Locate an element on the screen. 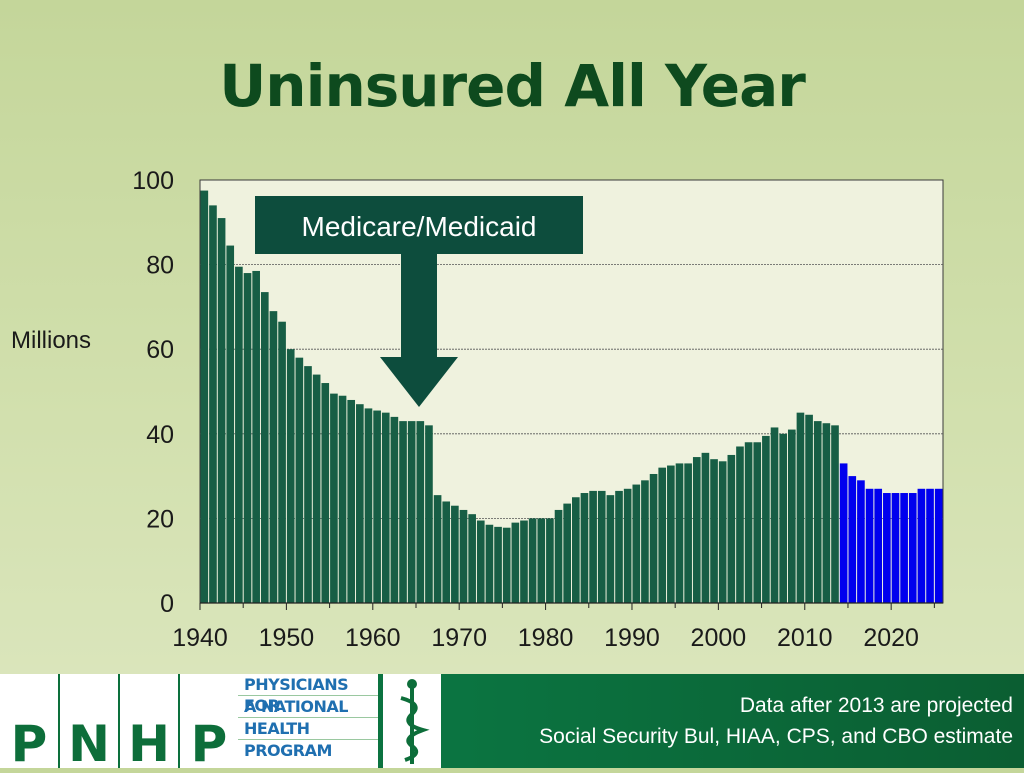  bar-1985 is located at coordinates (593, 546).